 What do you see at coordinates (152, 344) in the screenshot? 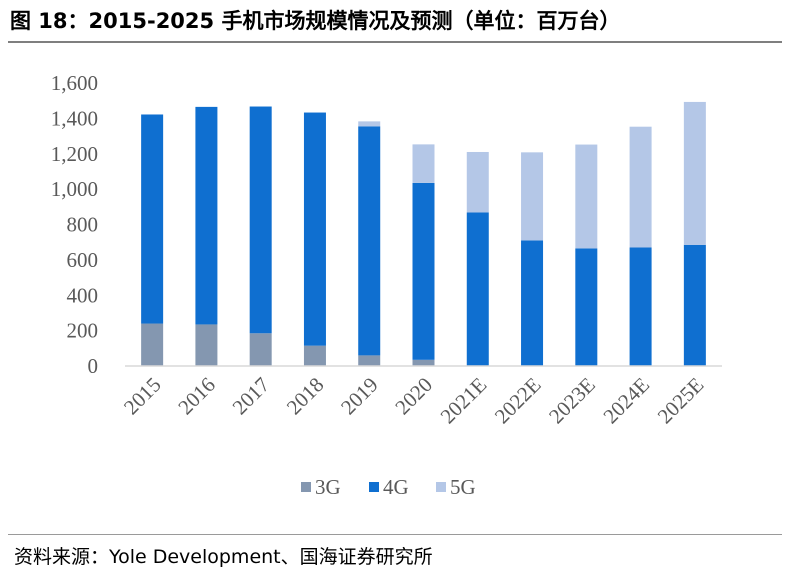
I see `bar-3G-2015` at bounding box center [152, 344].